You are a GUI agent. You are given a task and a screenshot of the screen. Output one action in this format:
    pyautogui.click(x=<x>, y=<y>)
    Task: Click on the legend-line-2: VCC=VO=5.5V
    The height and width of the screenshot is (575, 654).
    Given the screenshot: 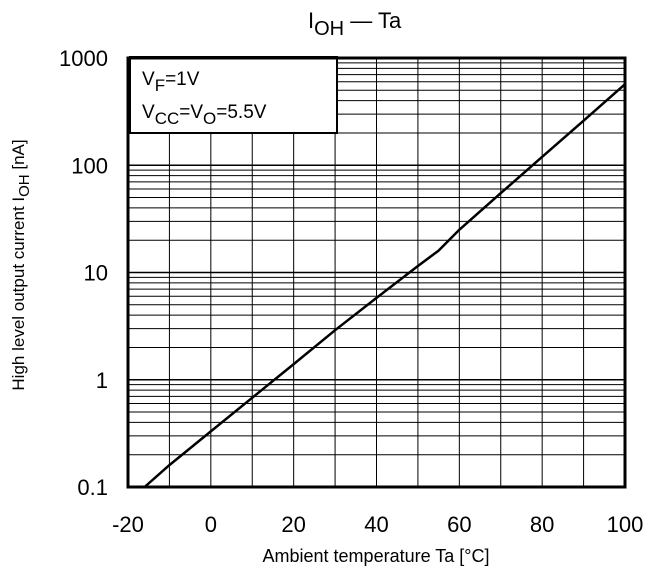 What is the action you would take?
    pyautogui.click(x=204, y=115)
    